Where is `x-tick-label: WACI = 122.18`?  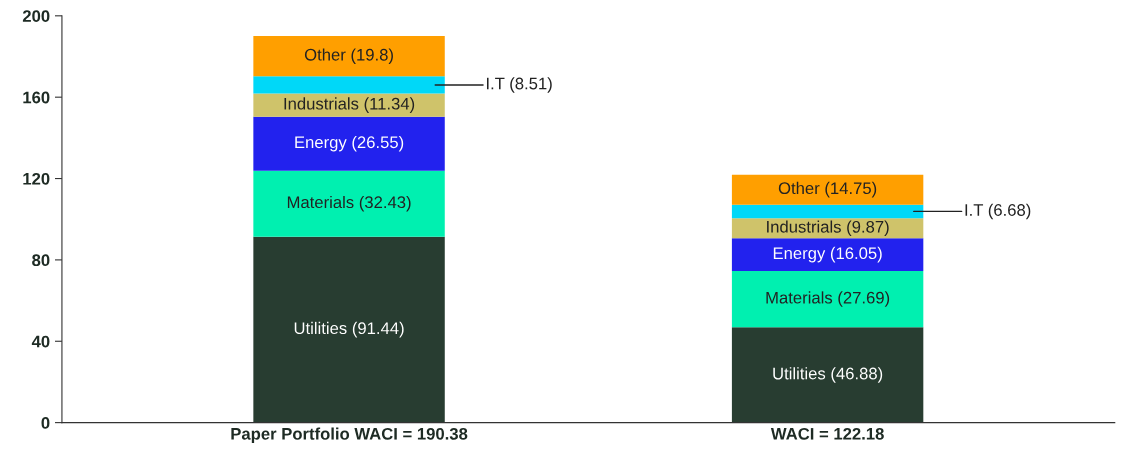 x-tick-label: WACI = 122.18 is located at coordinates (827, 433).